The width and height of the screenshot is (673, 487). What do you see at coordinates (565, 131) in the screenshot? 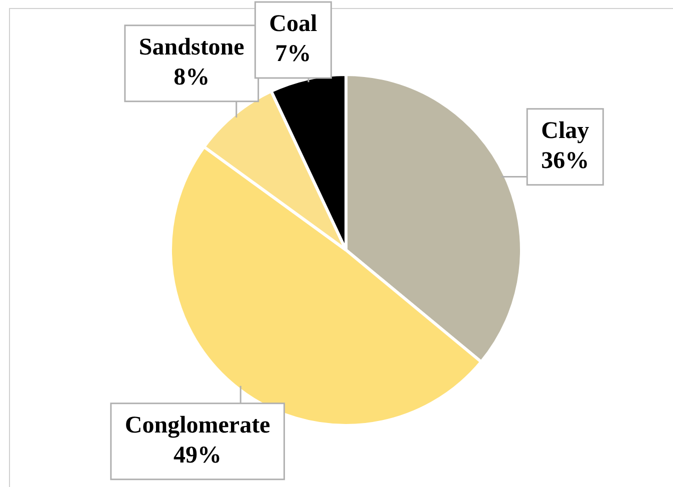
I see `slice-label: Clay` at bounding box center [565, 131].